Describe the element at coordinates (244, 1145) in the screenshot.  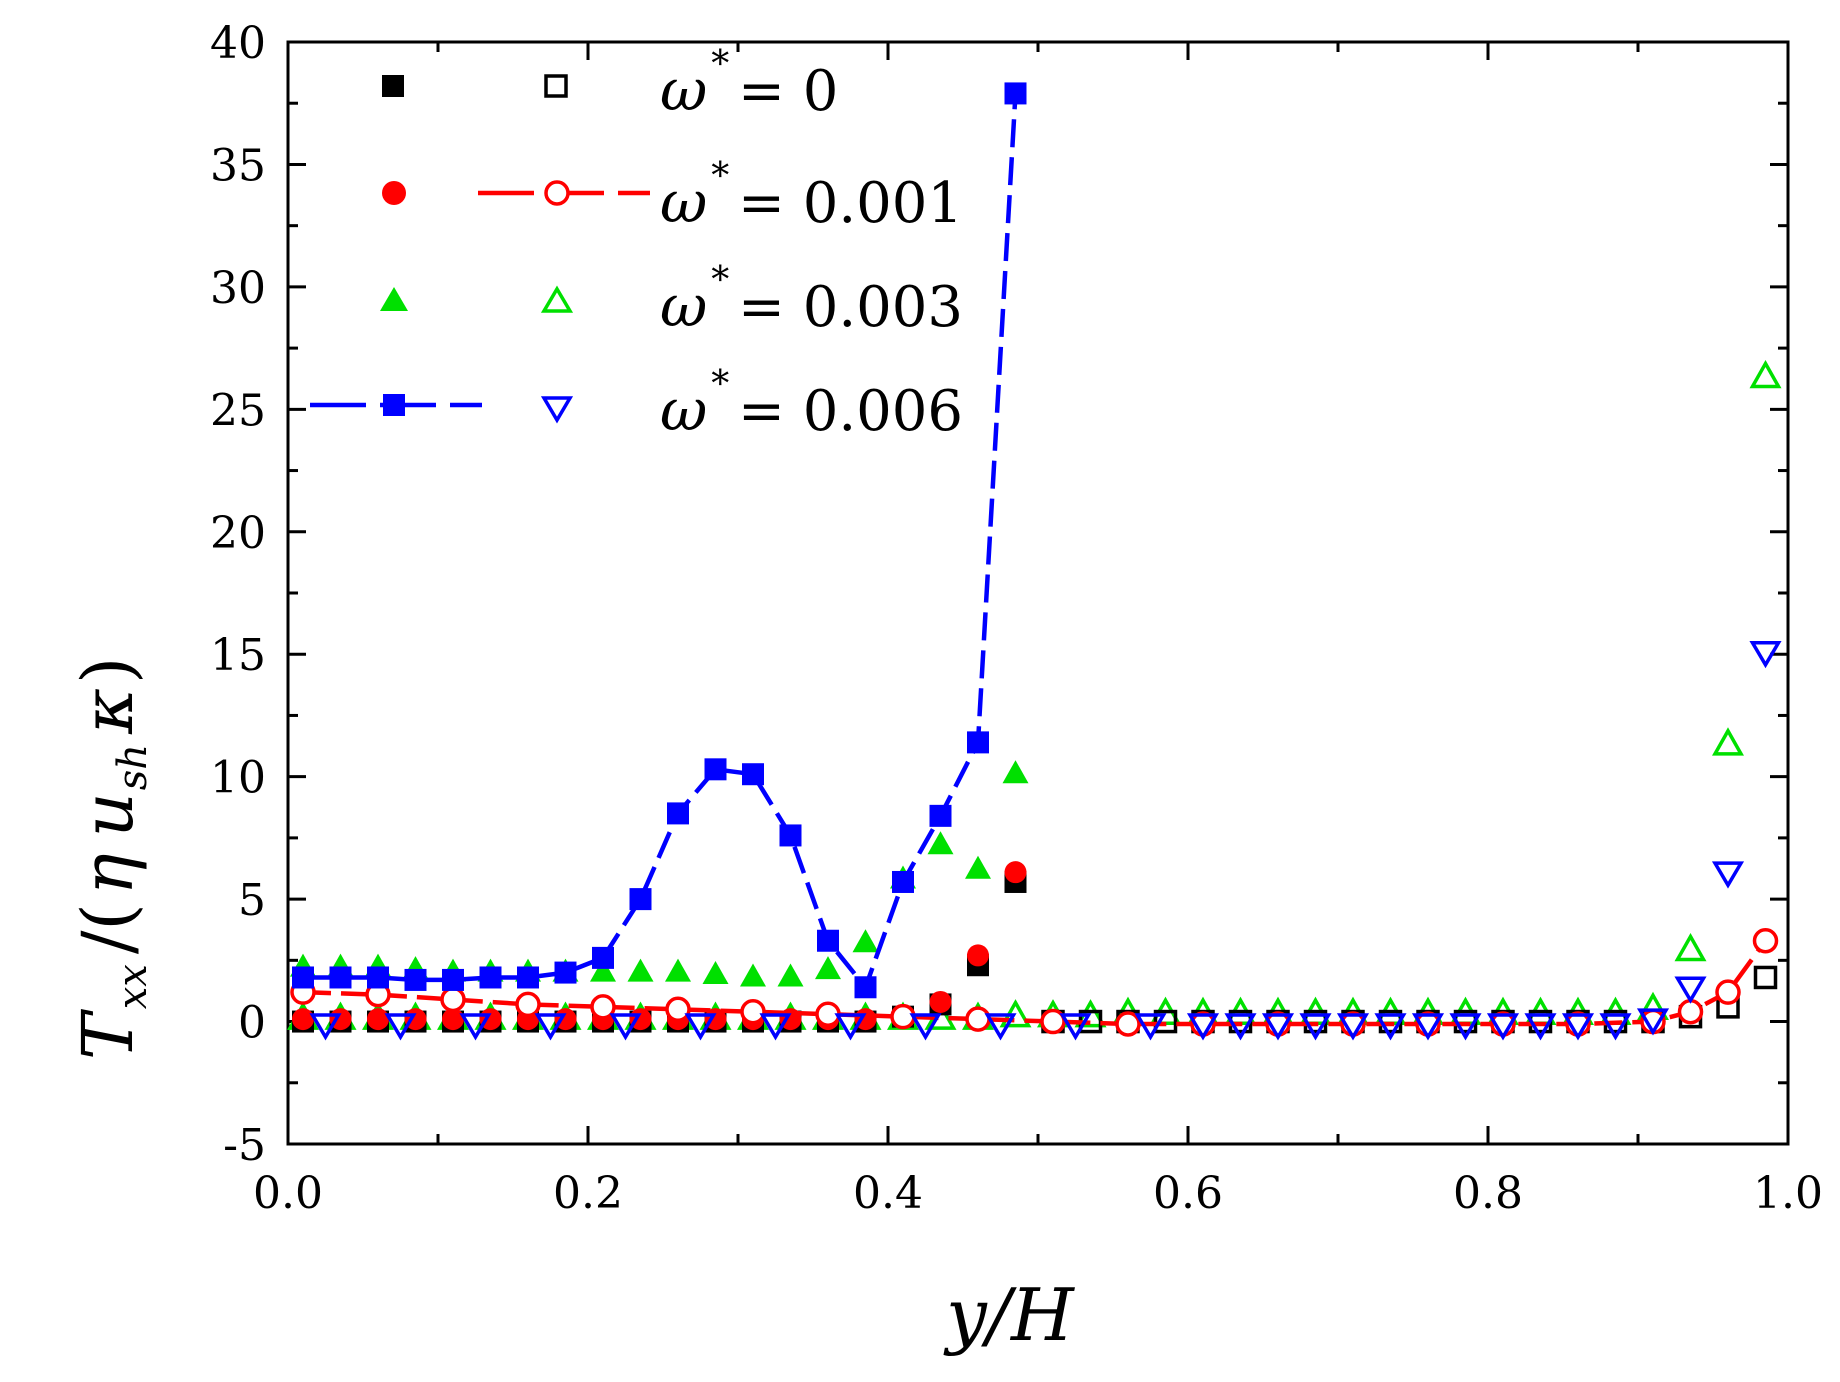
I see `y-tick-label: -5` at that location.